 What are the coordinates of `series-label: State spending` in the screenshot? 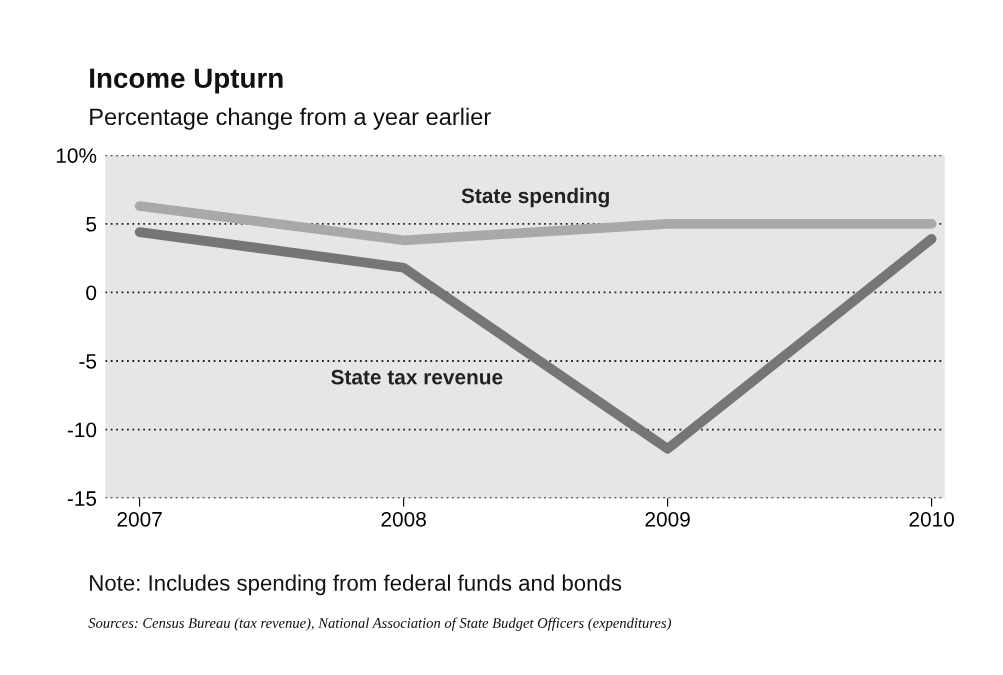 It's located at (535, 197).